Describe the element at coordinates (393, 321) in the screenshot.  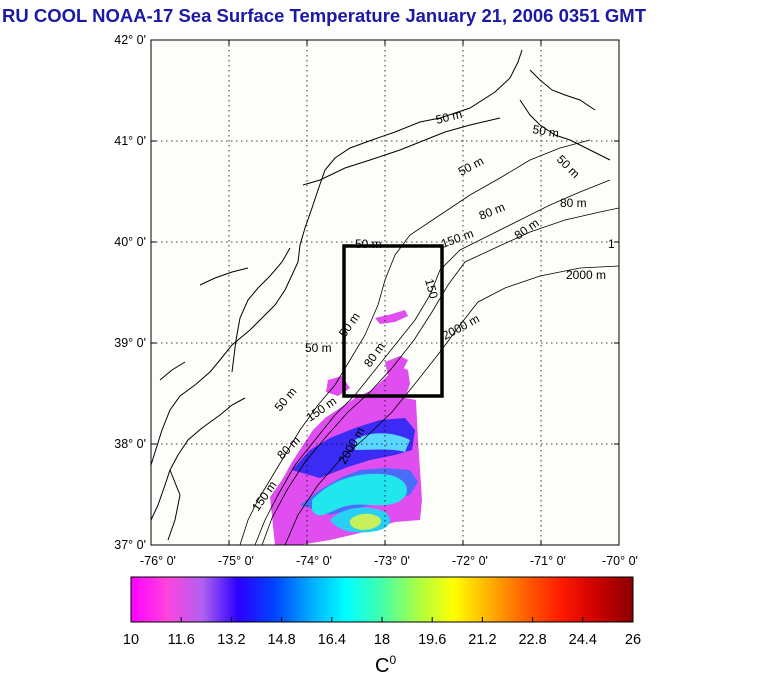
I see `study-area-box` at that location.